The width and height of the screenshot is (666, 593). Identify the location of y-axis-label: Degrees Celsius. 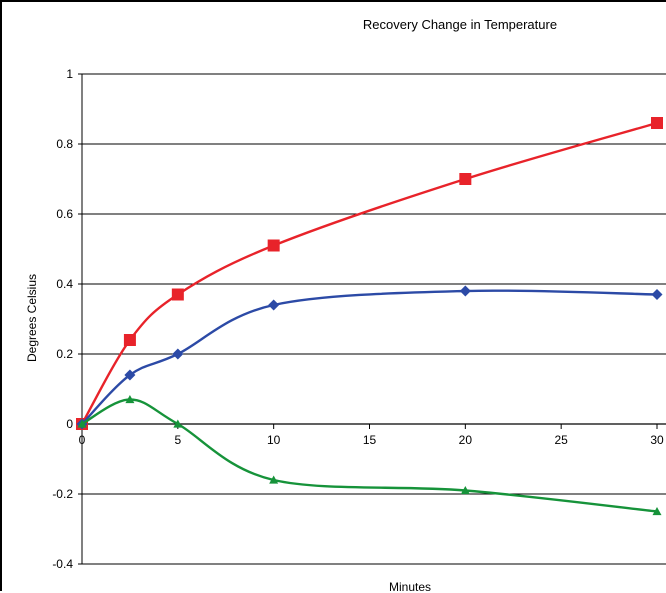
(32, 318).